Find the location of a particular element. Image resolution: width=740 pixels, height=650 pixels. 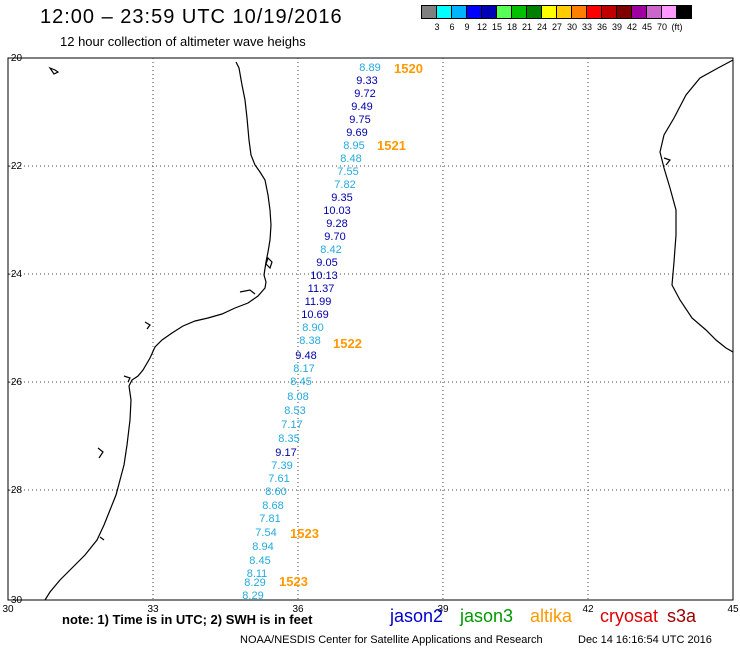

longitude-label: 39 is located at coordinates (443, 609).